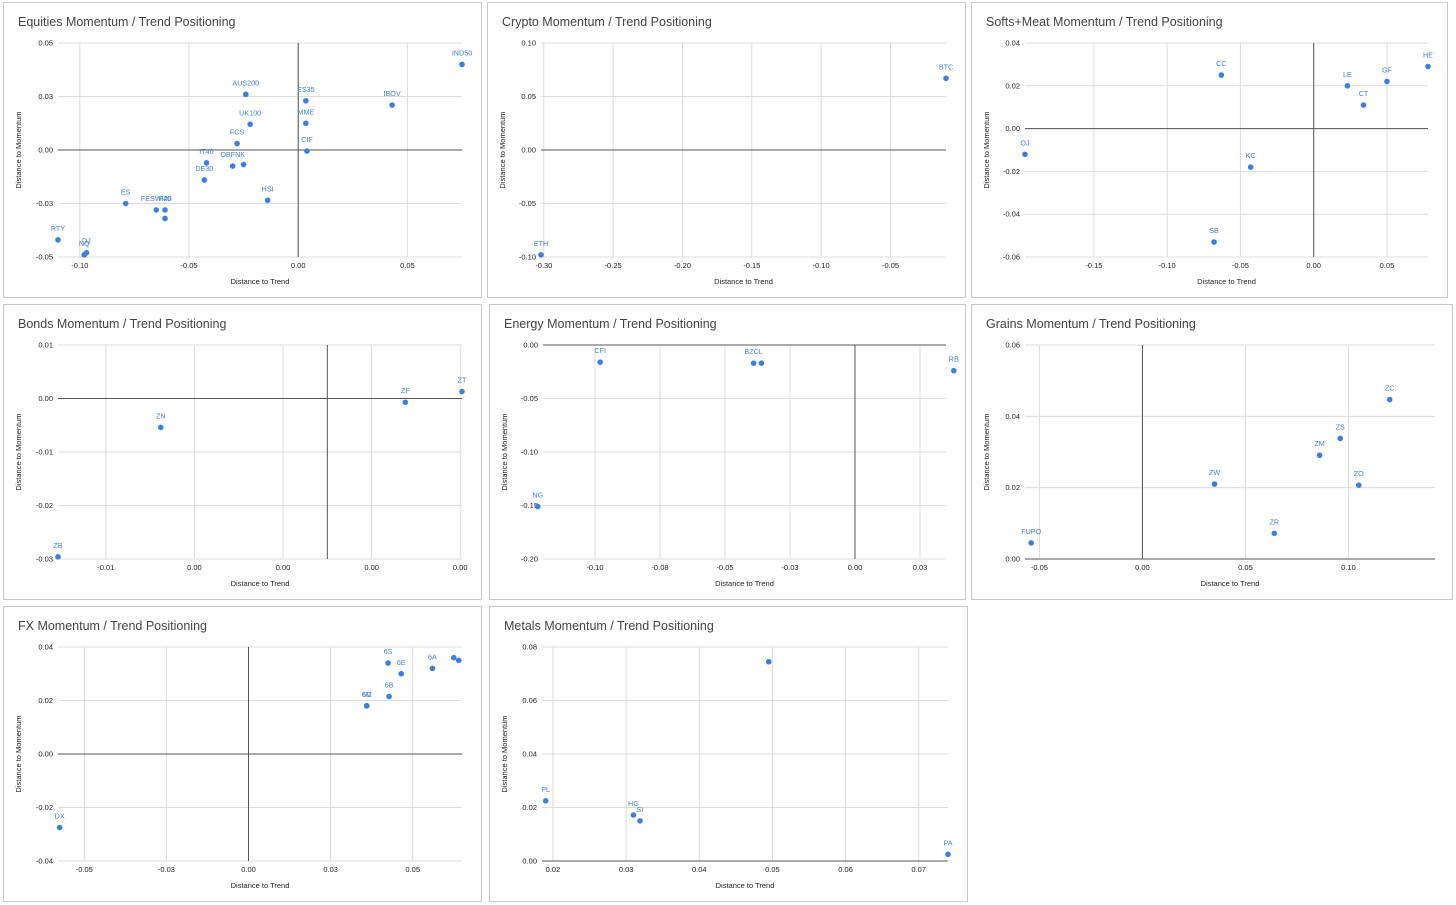 The image size is (1456, 905). Describe the element at coordinates (1340, 426) in the screenshot. I see `data-point-label: ZS` at that location.